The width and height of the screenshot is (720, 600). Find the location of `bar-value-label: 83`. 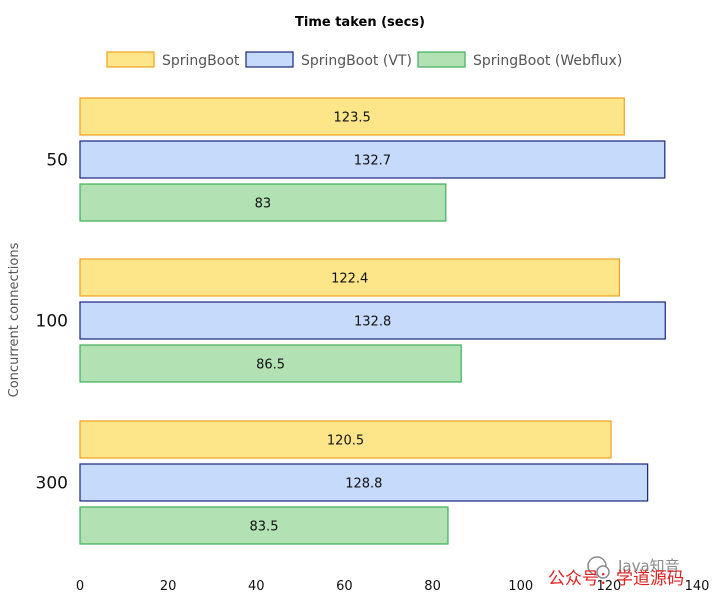

bar-value-label: 83 is located at coordinates (263, 204).